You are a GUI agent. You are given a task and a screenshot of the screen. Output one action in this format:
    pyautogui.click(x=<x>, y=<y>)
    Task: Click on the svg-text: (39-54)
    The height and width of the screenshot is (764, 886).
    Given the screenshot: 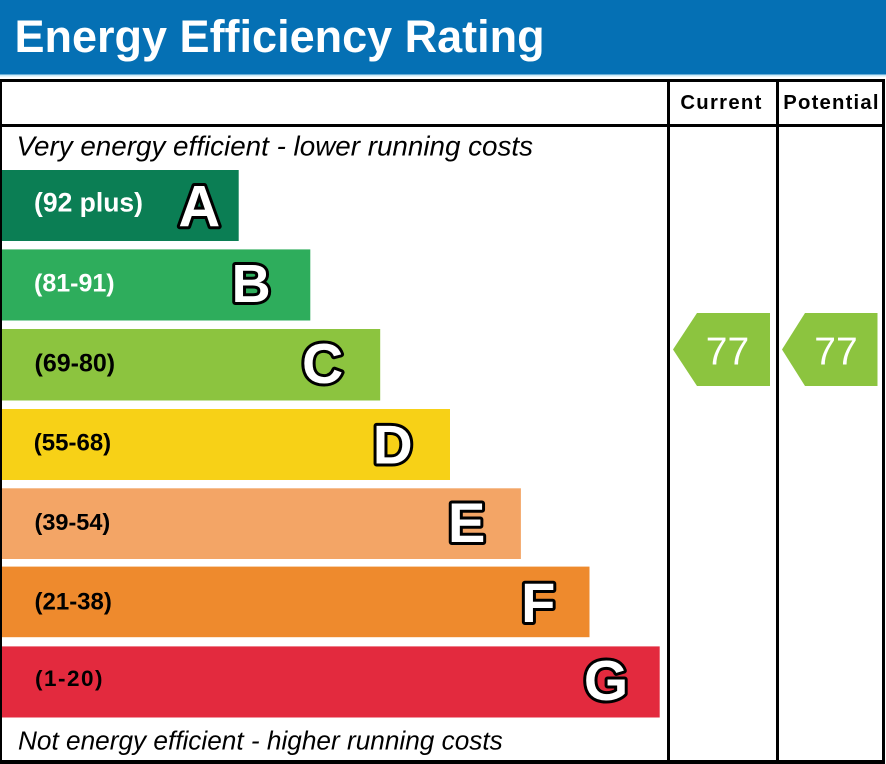 What is the action you would take?
    pyautogui.click(x=73, y=522)
    